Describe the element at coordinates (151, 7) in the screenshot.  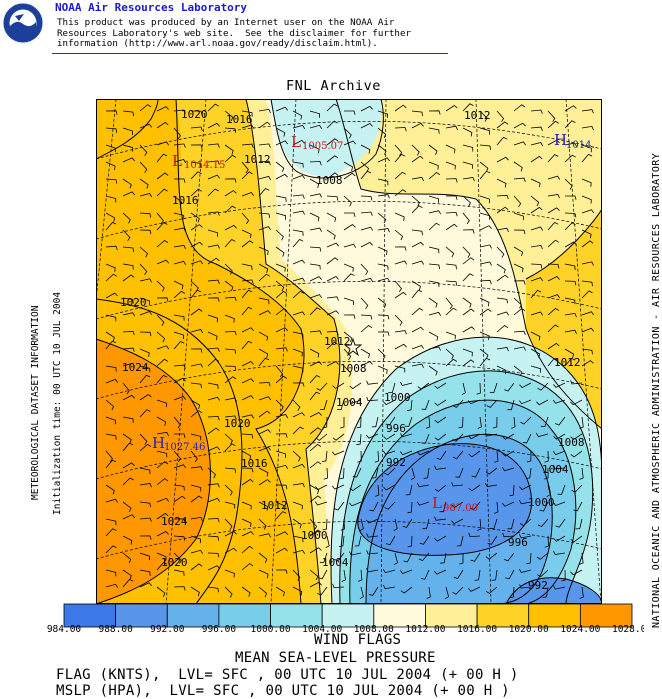
I see `org-title: NOAA Air Resources Laboratory` at that location.